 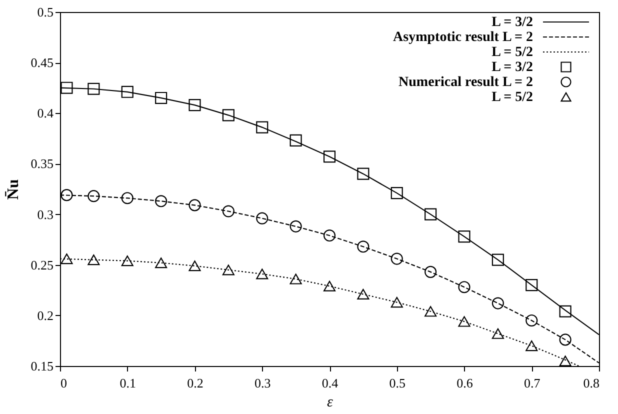 I want to click on x-tick-label: 0.8, so click(x=591, y=383).